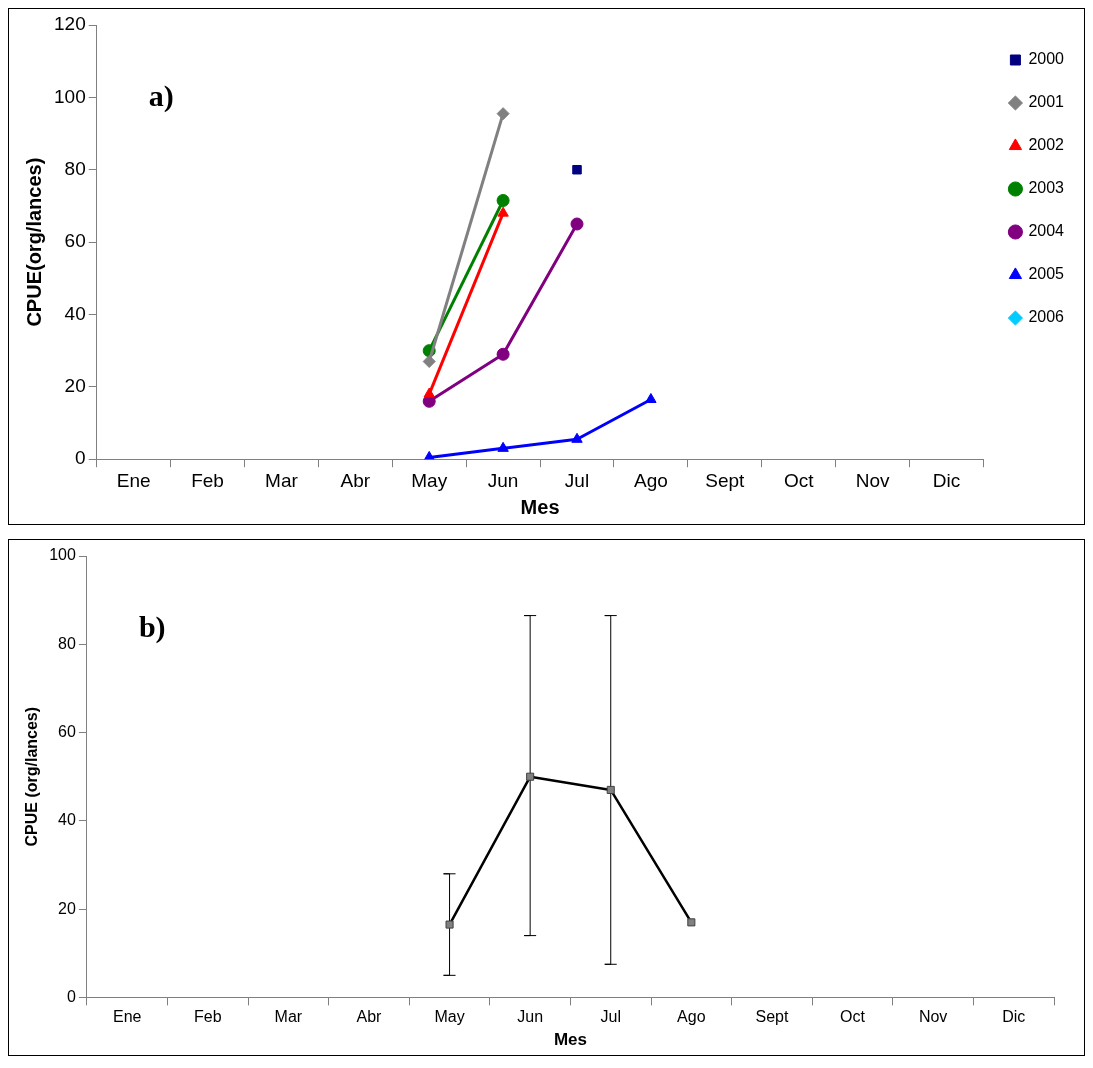 This screenshot has width=1093, height=1068. What do you see at coordinates (1046, 188) in the screenshot?
I see `legend-label: 2003` at bounding box center [1046, 188].